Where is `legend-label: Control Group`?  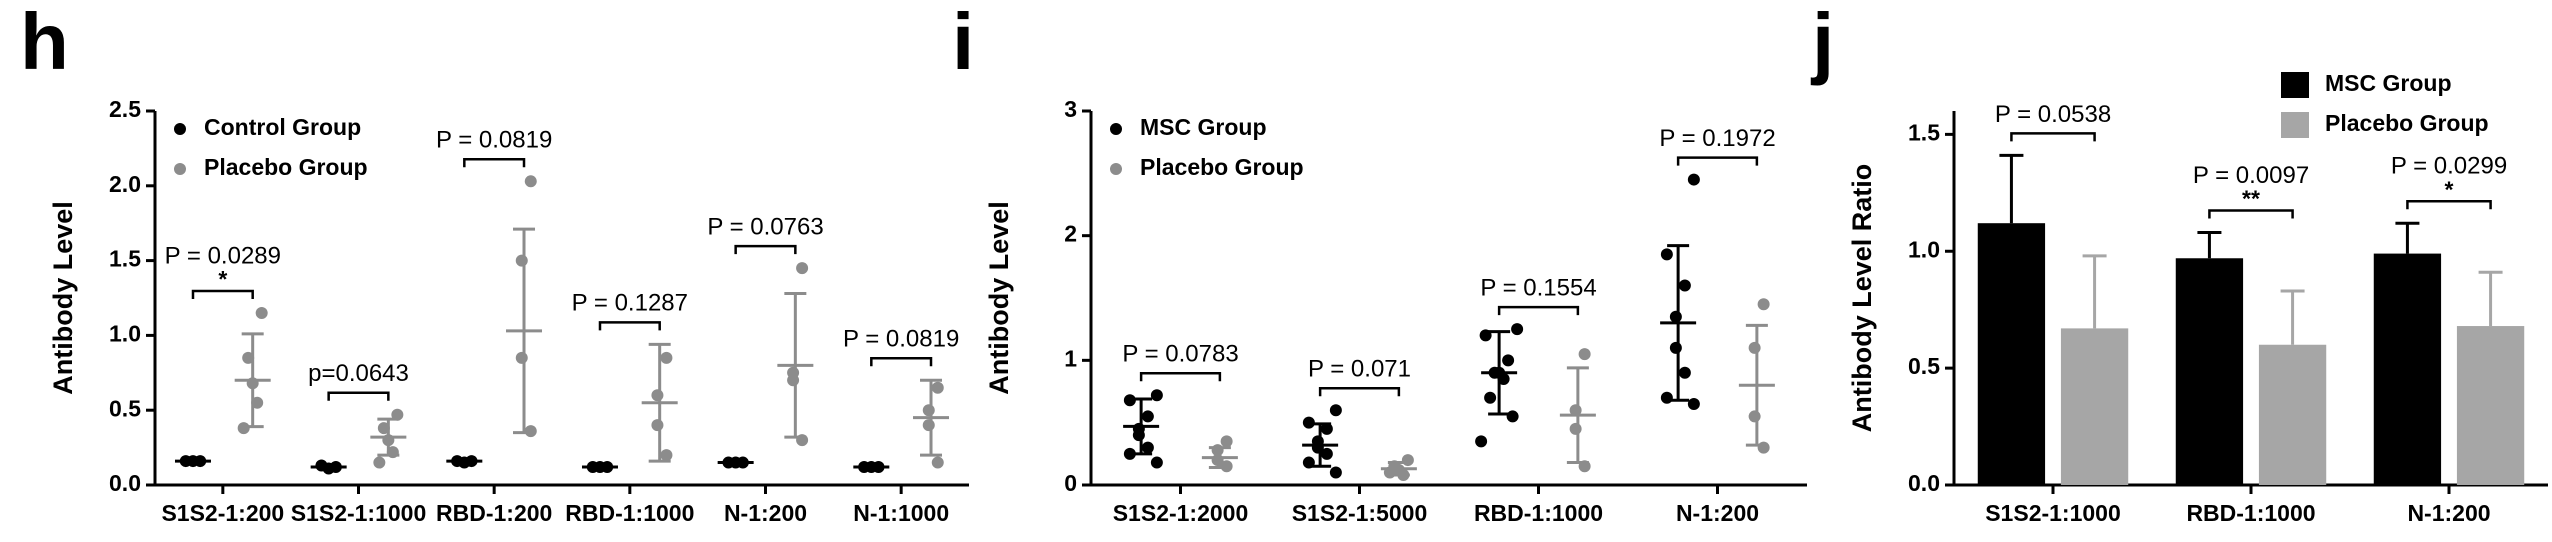 legend-label: Control Group is located at coordinates (282, 127).